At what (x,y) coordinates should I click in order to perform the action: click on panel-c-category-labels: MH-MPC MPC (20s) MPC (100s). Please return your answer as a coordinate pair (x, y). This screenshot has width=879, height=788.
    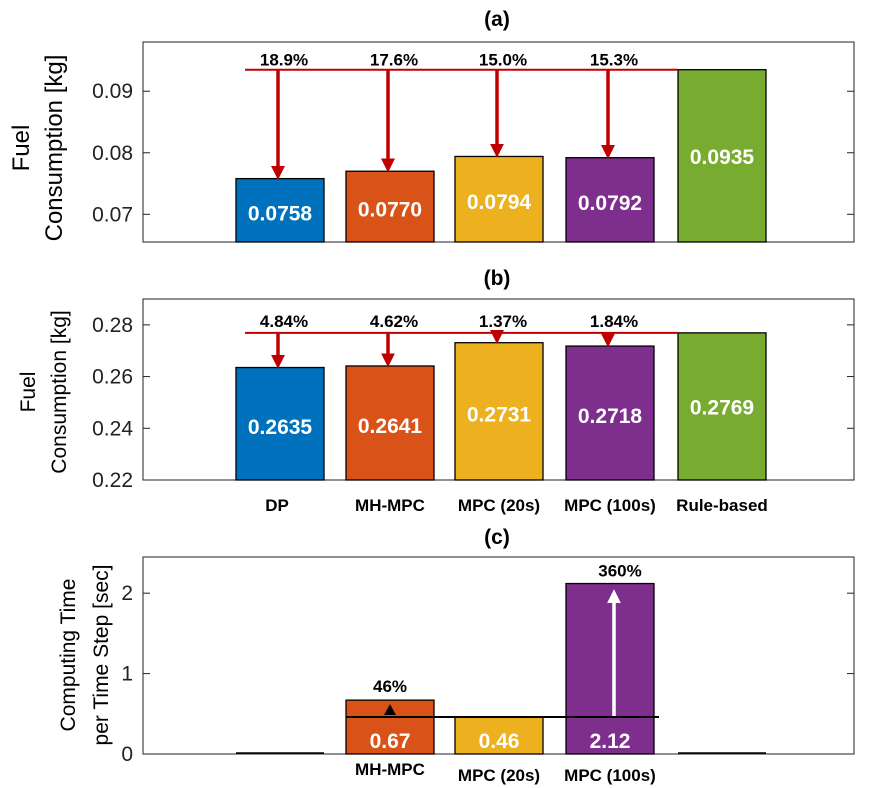
    Looking at the image, I should click on (505, 772).